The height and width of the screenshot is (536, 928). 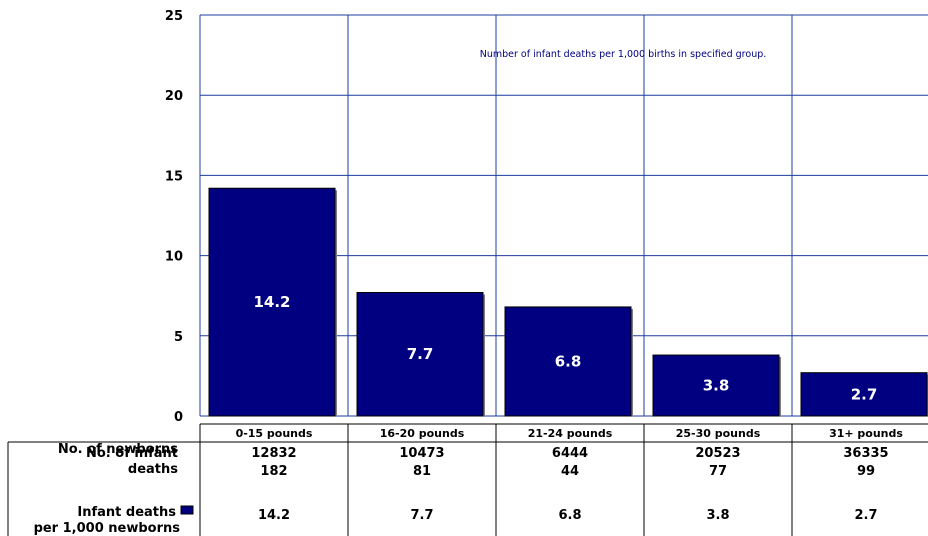 What do you see at coordinates (420, 354) in the screenshot?
I see `bar-data-label: 7.7` at bounding box center [420, 354].